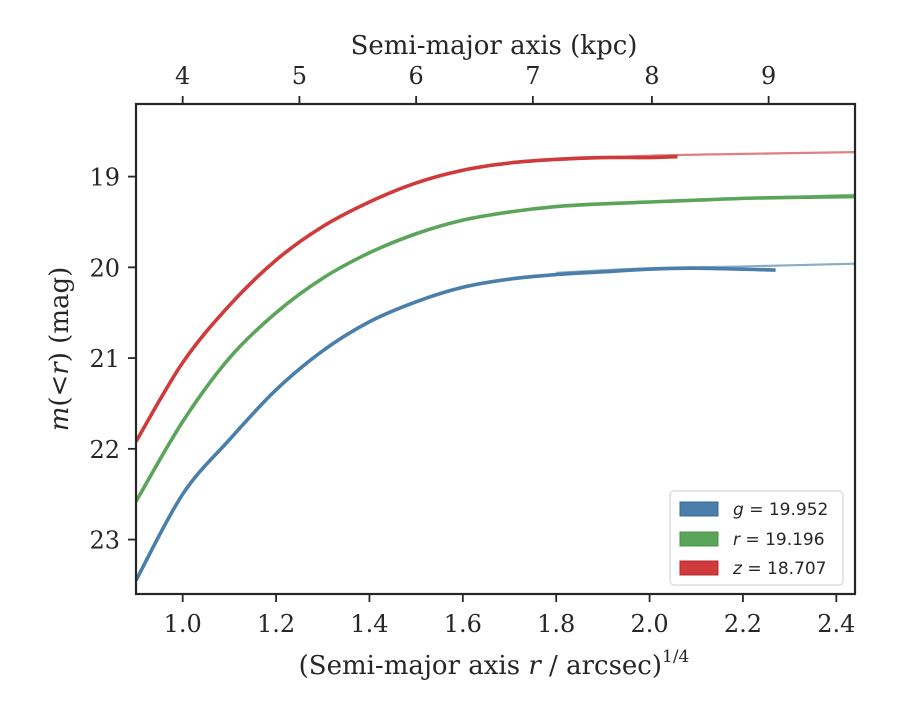  I want to click on x-tick-label: 1.4, so click(369, 624).